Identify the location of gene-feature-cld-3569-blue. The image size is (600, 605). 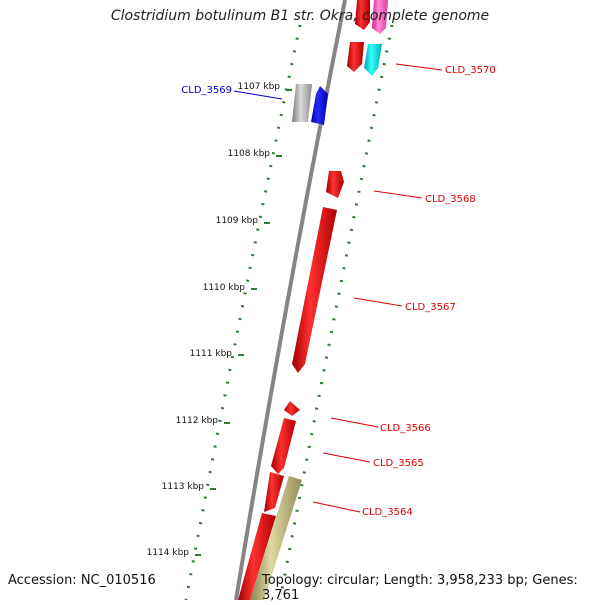
(319, 105).